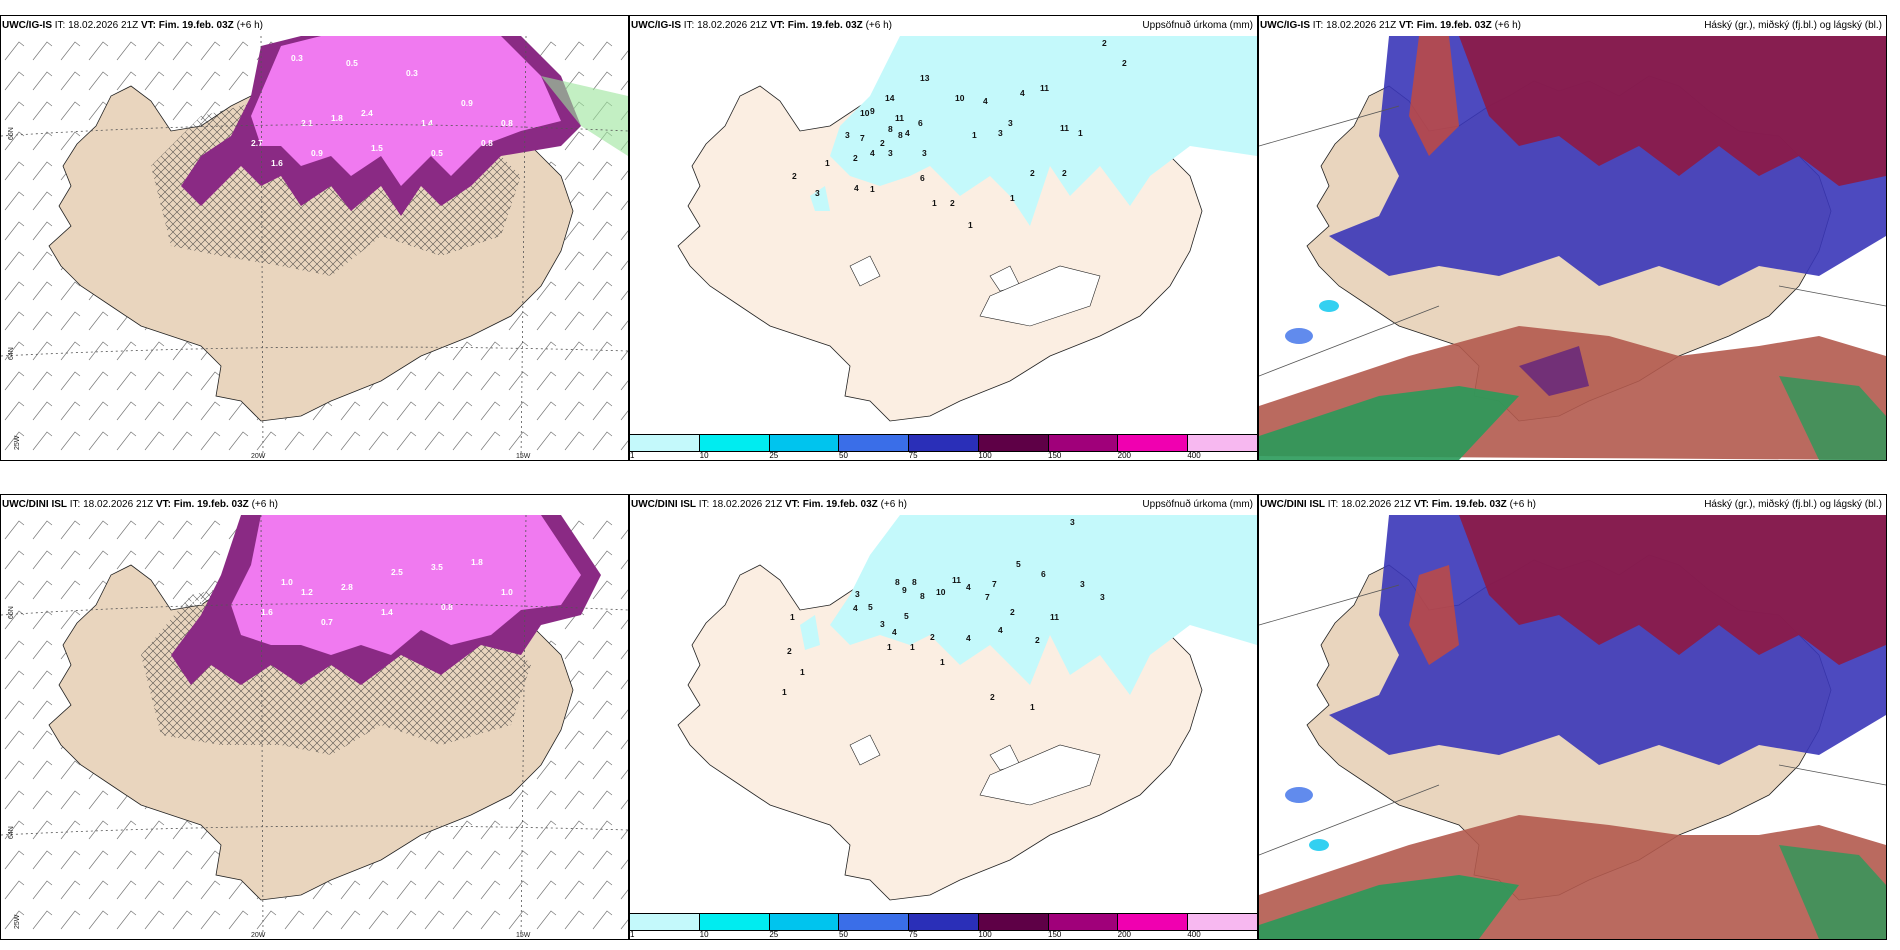 Image resolution: width=1900 pixels, height=950 pixels. Describe the element at coordinates (1434, 96) in the screenshot. I see `cloud-red` at that location.